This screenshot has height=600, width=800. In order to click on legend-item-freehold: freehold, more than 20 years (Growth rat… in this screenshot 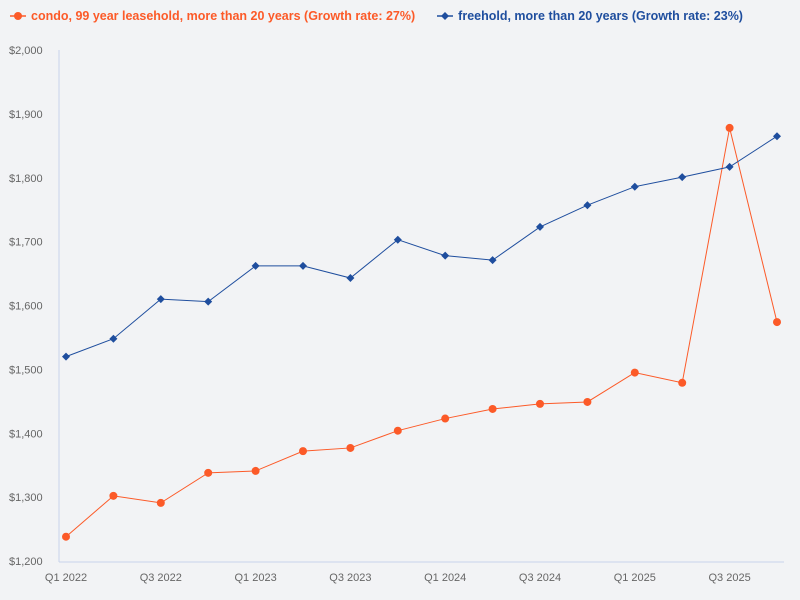, I will do `click(590, 16)`.